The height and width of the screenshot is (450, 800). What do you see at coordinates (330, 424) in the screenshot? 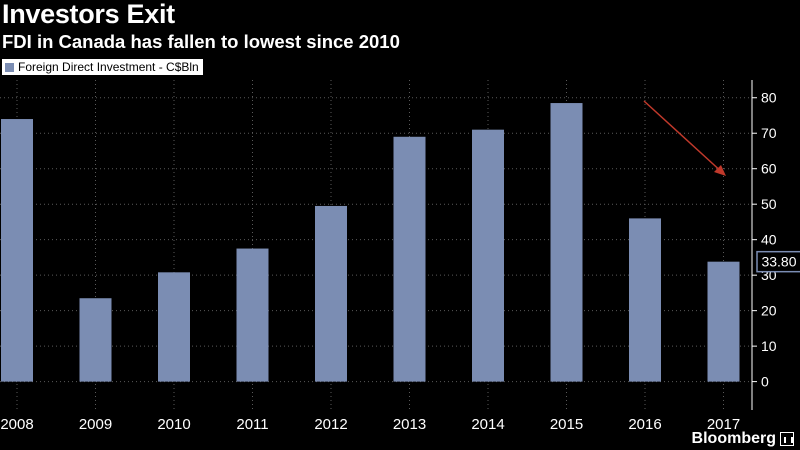
I see `x-tick-label: 2012` at bounding box center [330, 424].